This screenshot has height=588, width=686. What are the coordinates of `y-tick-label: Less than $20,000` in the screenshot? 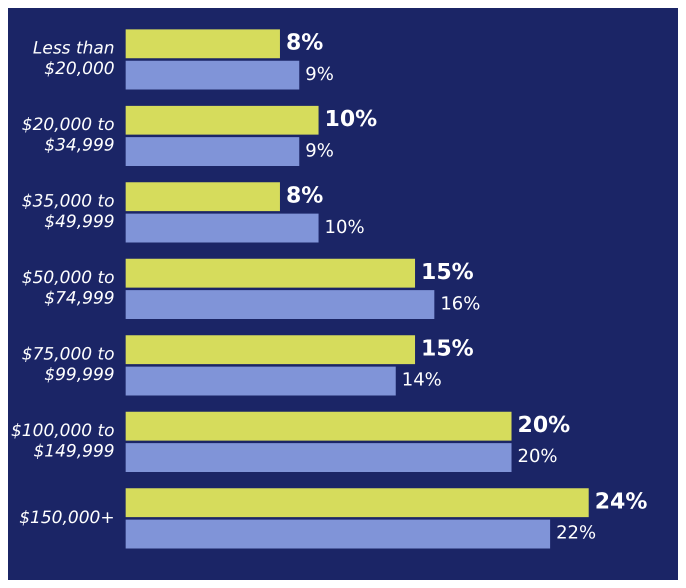 It's located at (73, 59).